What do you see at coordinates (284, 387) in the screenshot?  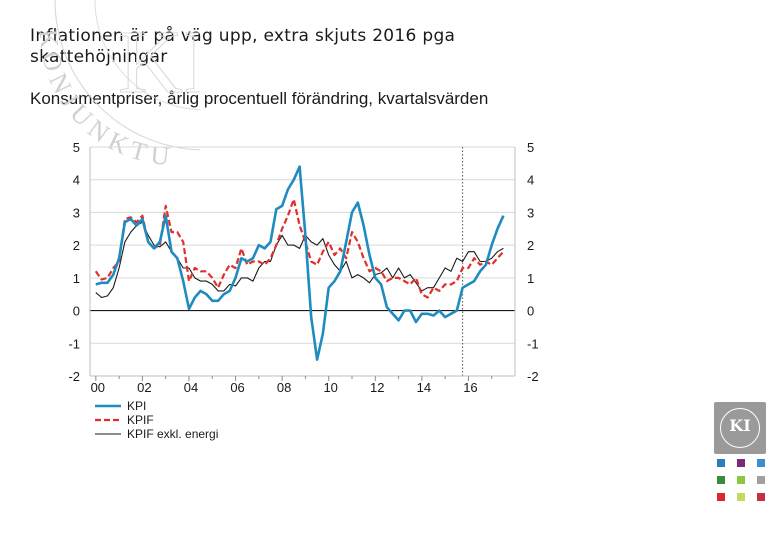 I see `x-tick-label: 08` at bounding box center [284, 387].